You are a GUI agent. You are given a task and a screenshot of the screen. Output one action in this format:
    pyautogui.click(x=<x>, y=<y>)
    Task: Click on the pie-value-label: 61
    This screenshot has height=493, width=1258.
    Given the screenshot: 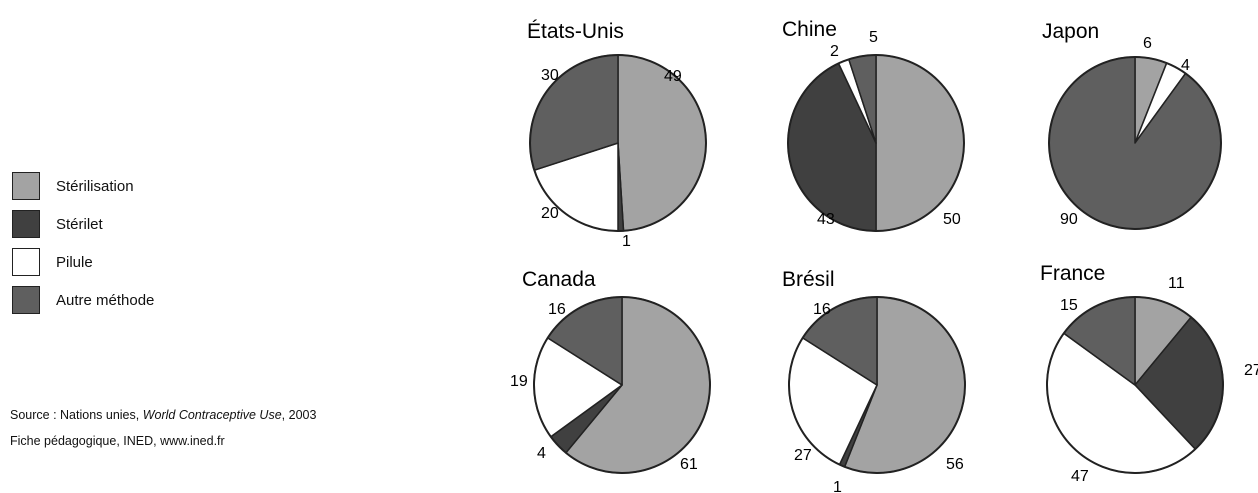 What is the action you would take?
    pyautogui.click(x=689, y=464)
    